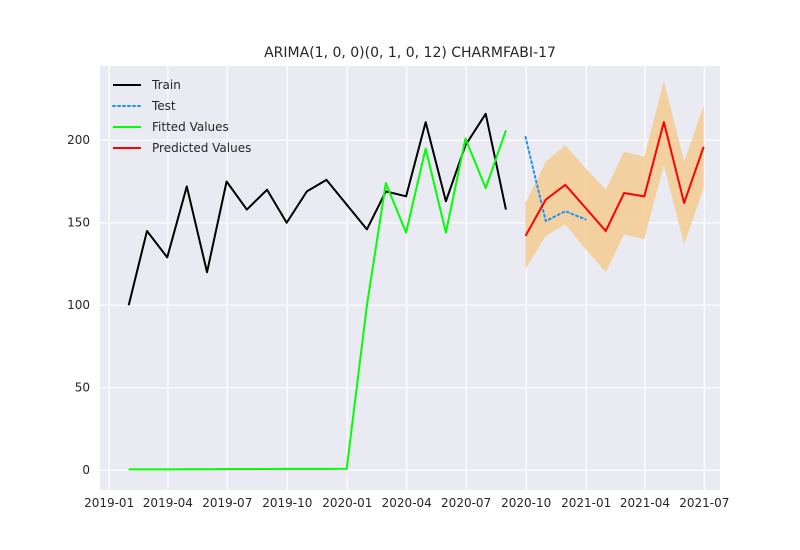 This screenshot has width=800, height=550. Describe the element at coordinates (526, 503) in the screenshot. I see `x-tick-label: 2020-10` at that location.